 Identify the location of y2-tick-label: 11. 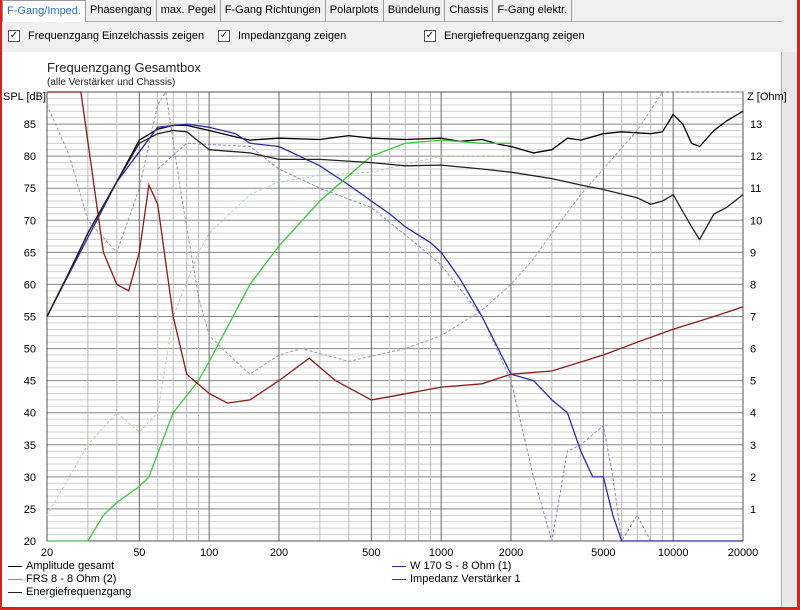
(755, 189).